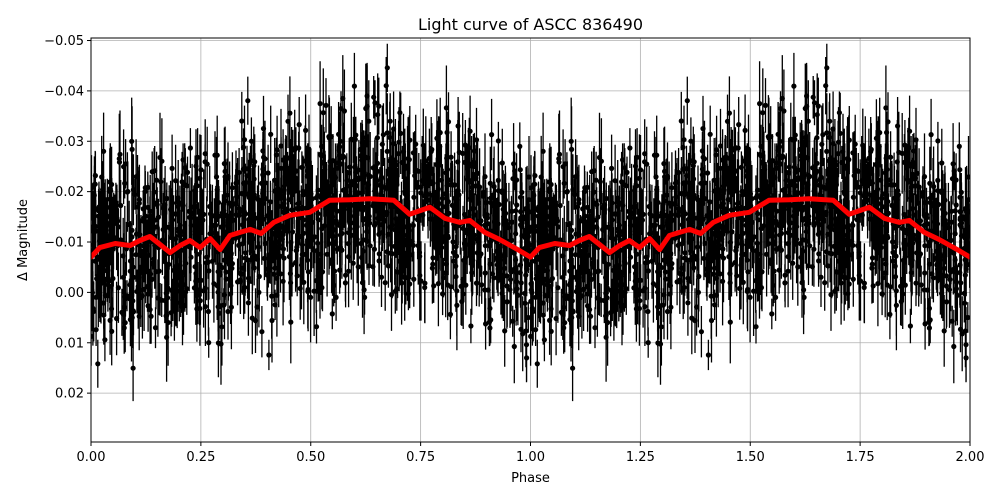 The width and height of the screenshot is (1000, 500). What do you see at coordinates (530, 478) in the screenshot?
I see `x-axis-label: Phase` at bounding box center [530, 478].